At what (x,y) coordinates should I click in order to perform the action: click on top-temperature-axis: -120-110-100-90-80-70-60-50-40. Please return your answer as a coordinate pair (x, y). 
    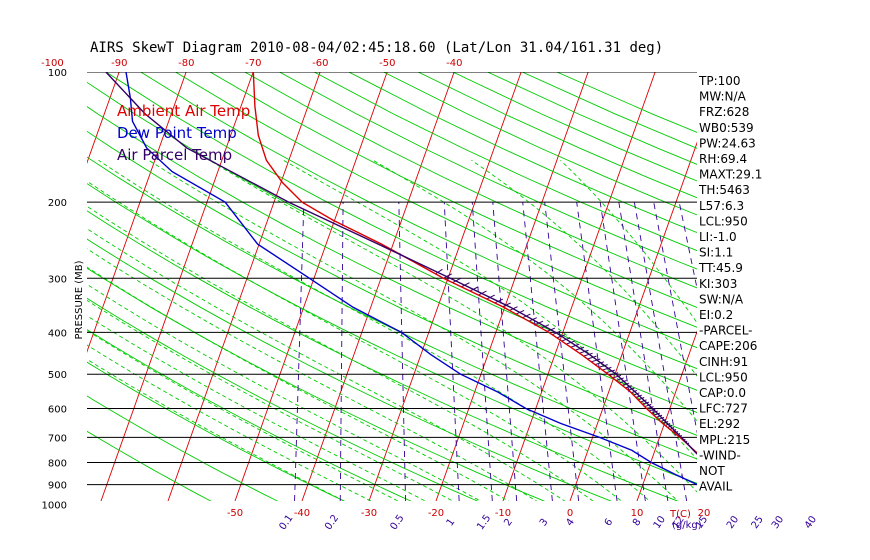
    Looking at the image, I should click on (252, 63).